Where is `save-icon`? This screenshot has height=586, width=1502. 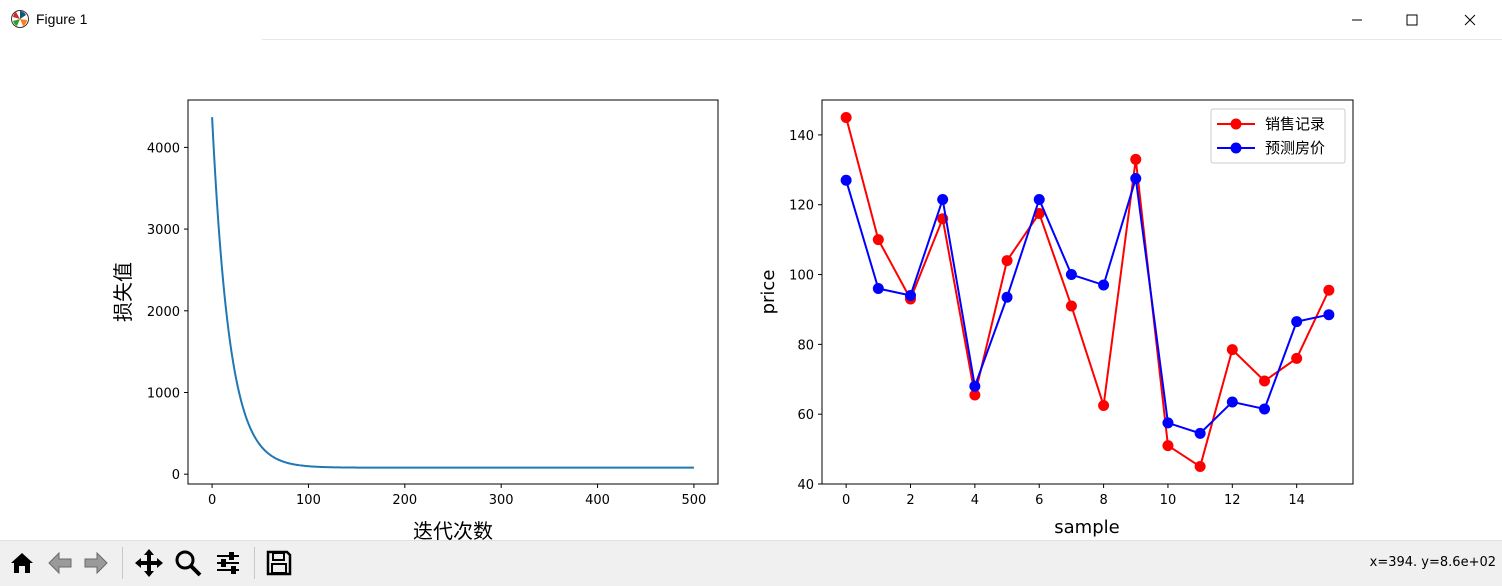
save-icon is located at coordinates (279, 563).